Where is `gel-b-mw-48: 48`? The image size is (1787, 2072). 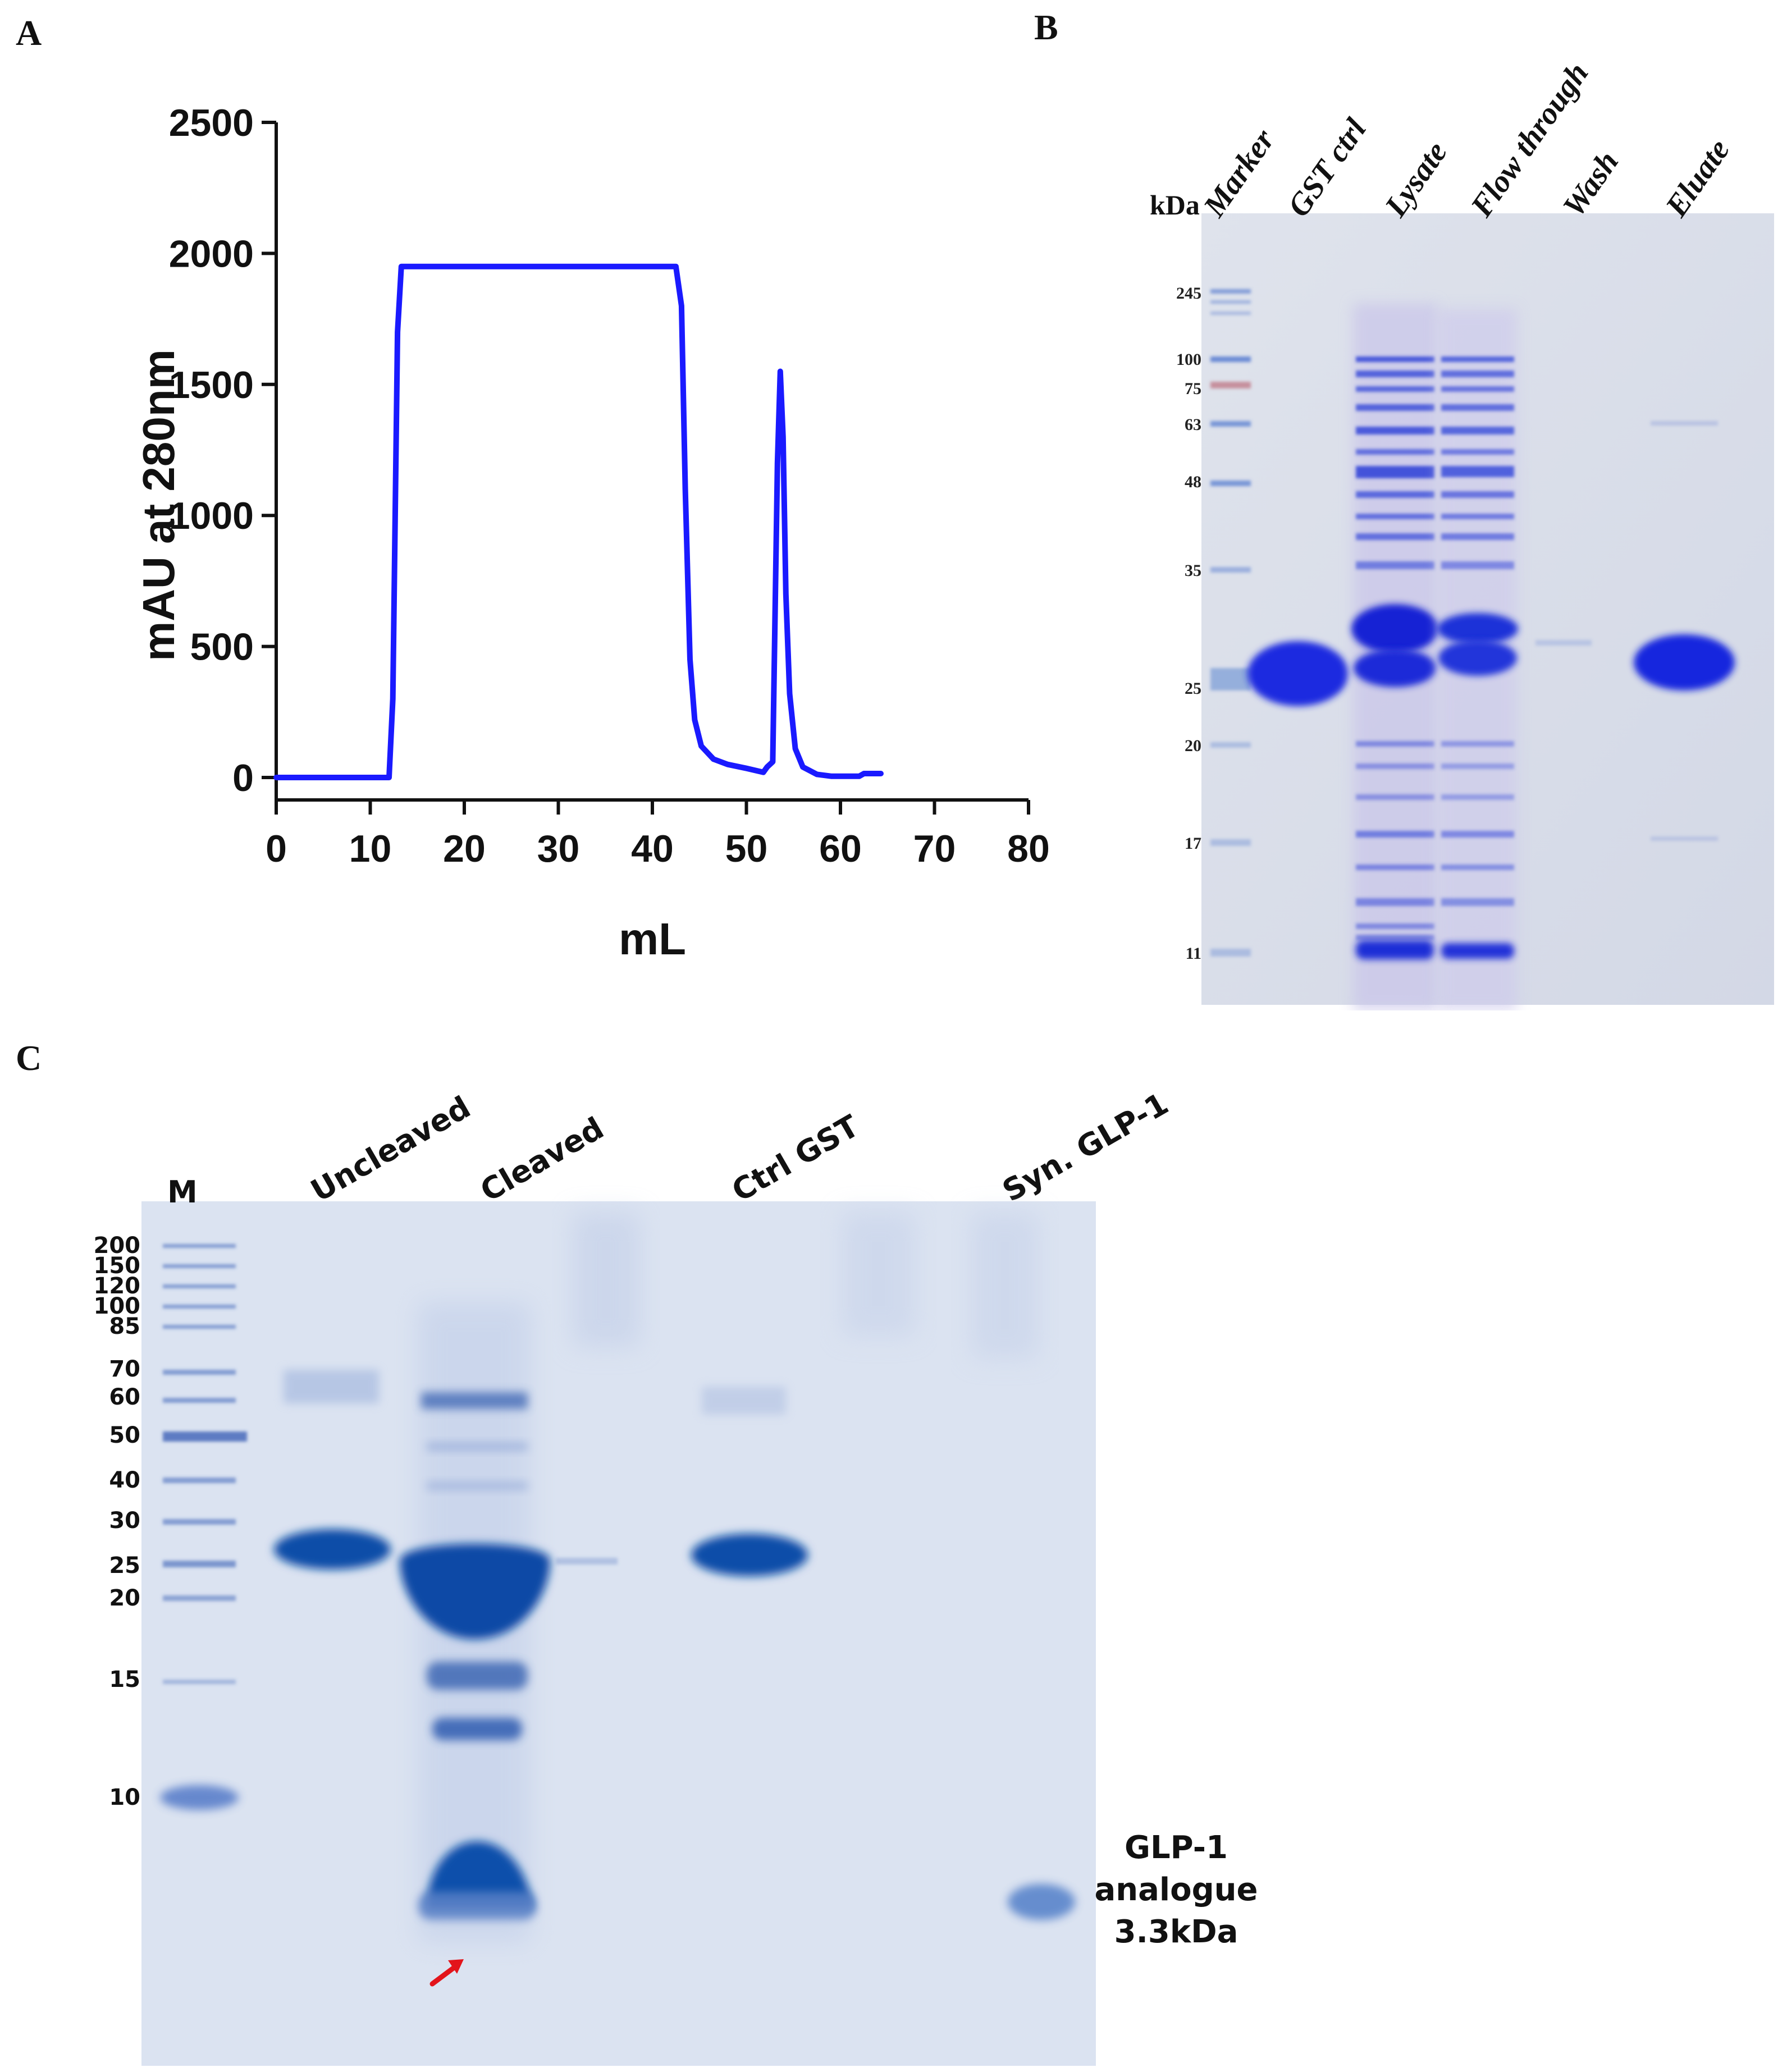 gel-b-mw-48: 48 is located at coordinates (1193, 482).